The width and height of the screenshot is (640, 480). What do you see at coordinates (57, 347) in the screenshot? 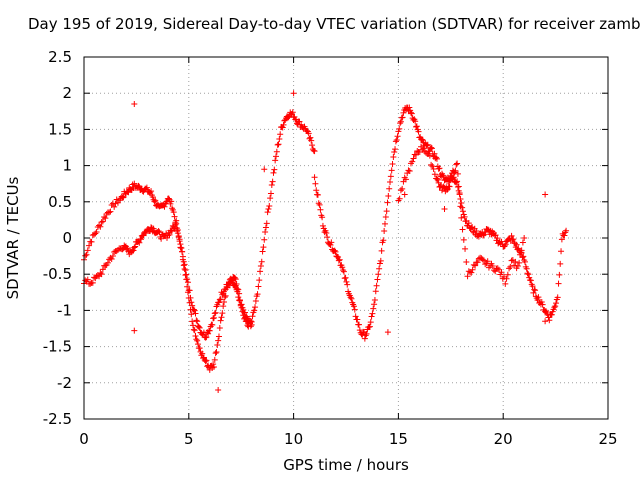
I see `y-tick-label: -1.5` at bounding box center [57, 347].